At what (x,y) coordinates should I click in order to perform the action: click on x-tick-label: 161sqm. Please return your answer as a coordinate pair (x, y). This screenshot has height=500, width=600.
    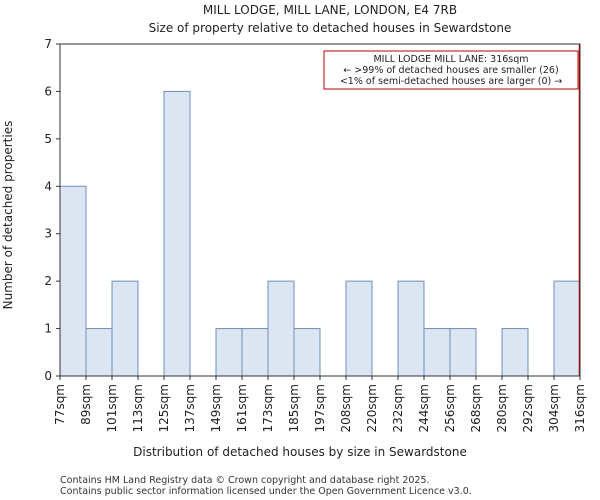
    Looking at the image, I should click on (242, 408).